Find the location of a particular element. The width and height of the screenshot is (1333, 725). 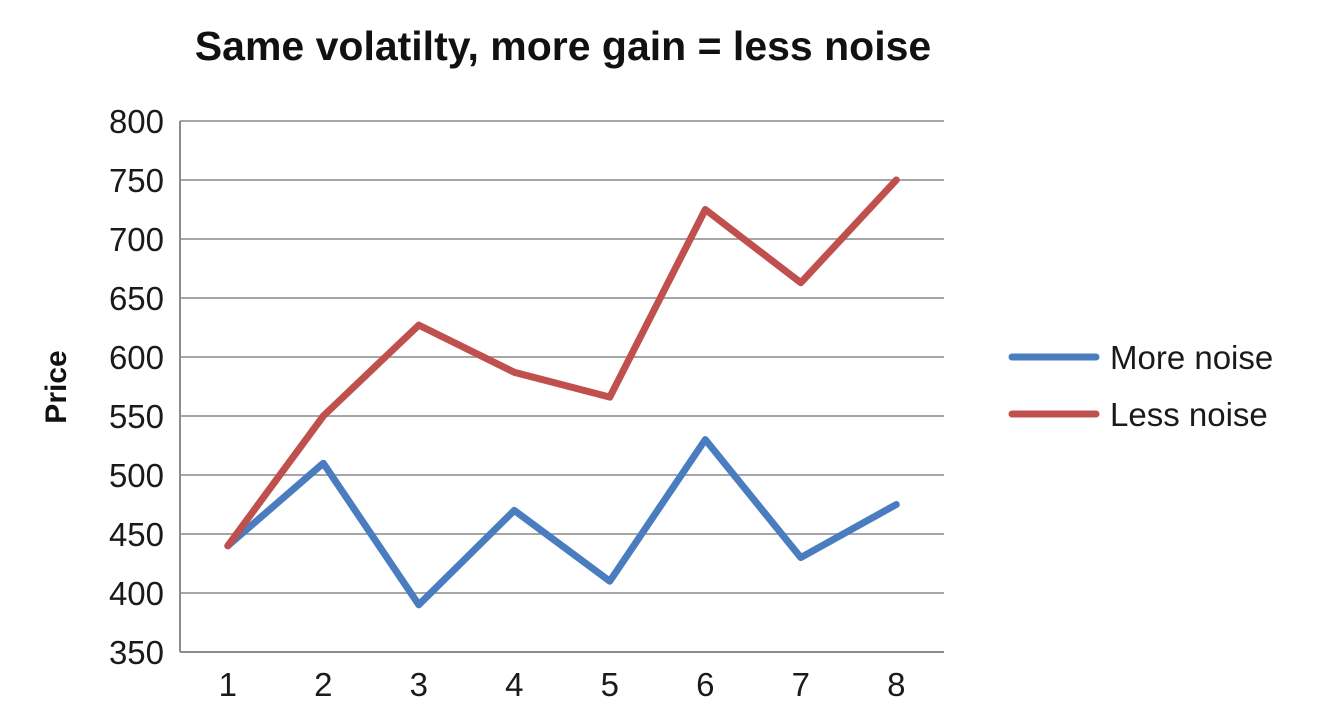

y-tick-label: 350 is located at coordinates (136, 652).